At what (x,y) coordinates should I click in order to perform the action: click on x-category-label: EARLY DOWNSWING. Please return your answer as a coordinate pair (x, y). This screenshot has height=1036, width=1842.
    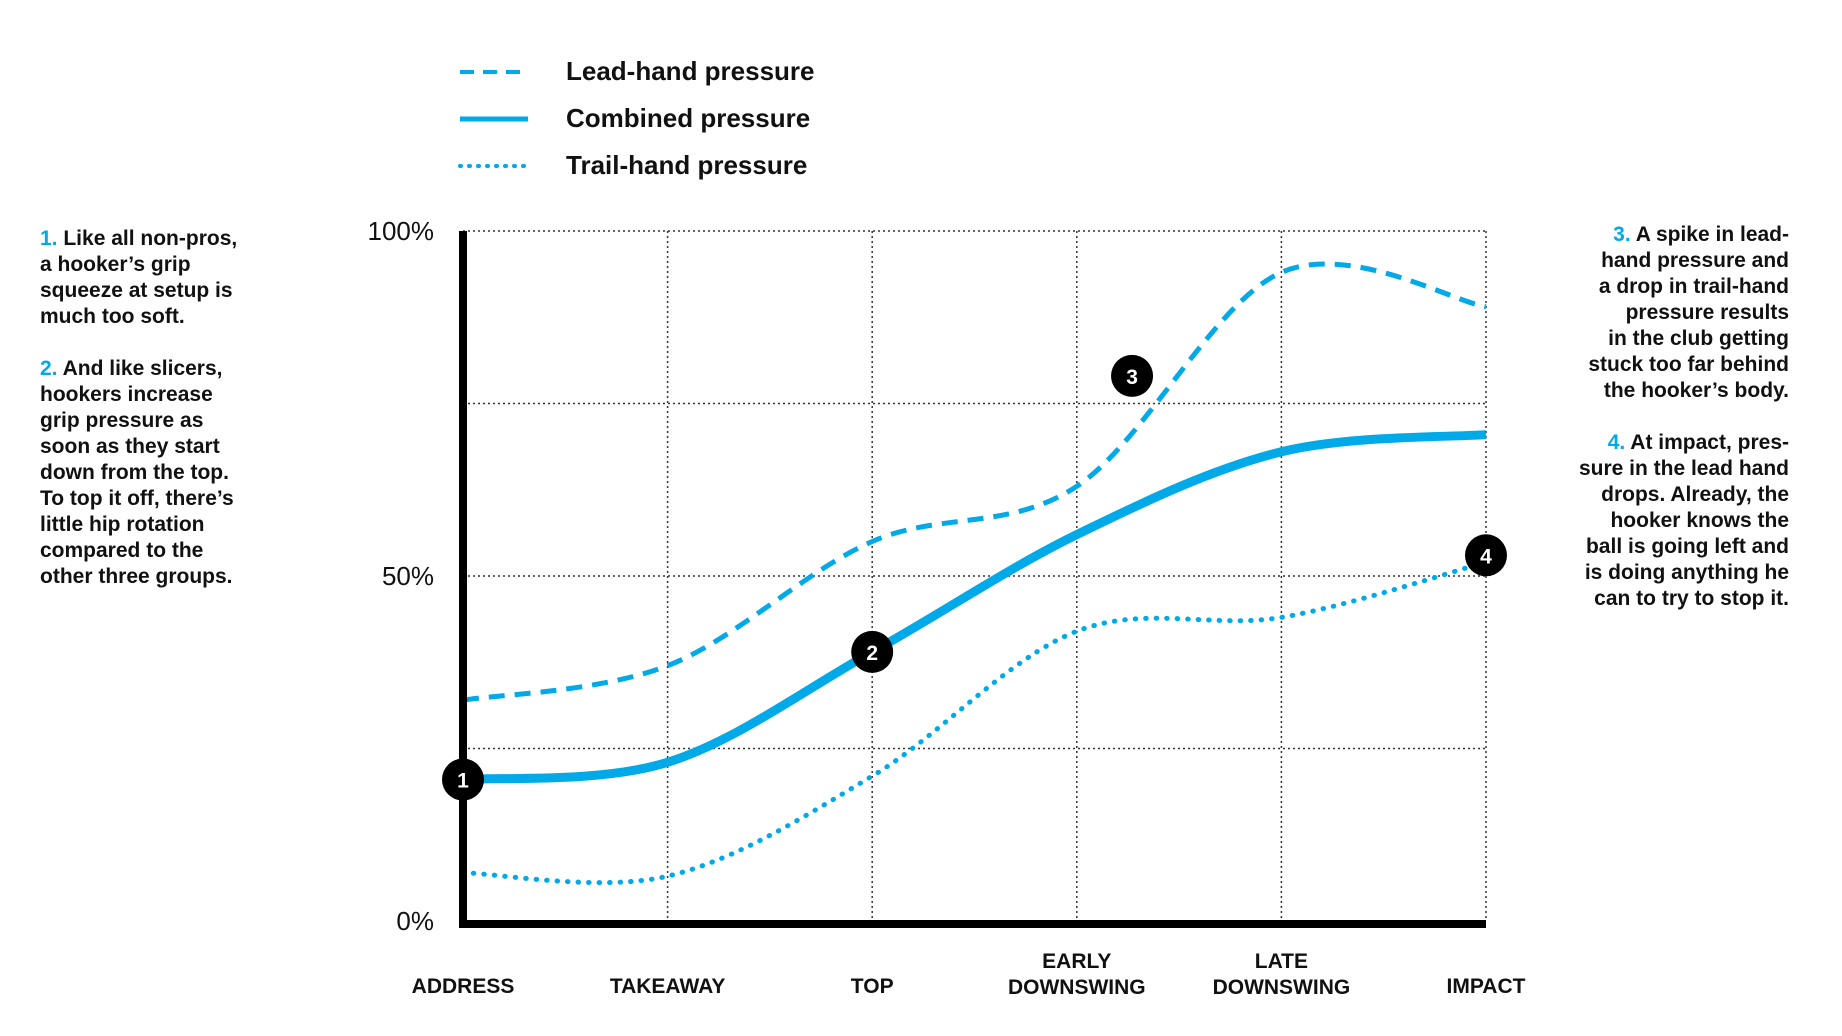
    Looking at the image, I should click on (1077, 974).